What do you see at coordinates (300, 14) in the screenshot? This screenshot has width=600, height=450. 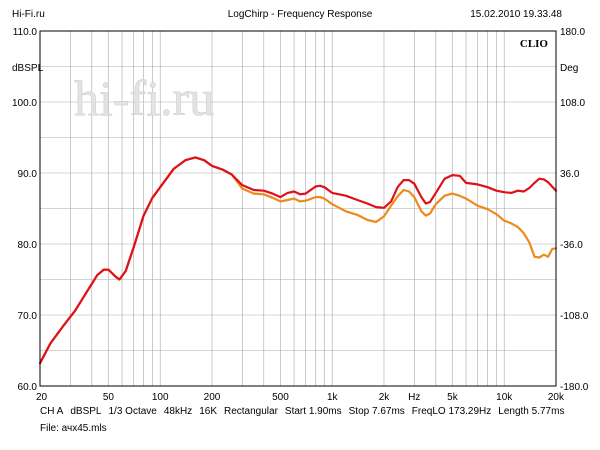 I see `window-title: LogChirp - Frequency Response` at bounding box center [300, 14].